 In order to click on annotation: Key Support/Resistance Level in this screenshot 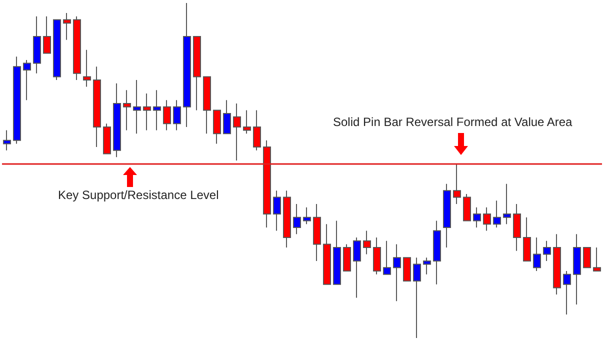, I will do `click(138, 195)`.